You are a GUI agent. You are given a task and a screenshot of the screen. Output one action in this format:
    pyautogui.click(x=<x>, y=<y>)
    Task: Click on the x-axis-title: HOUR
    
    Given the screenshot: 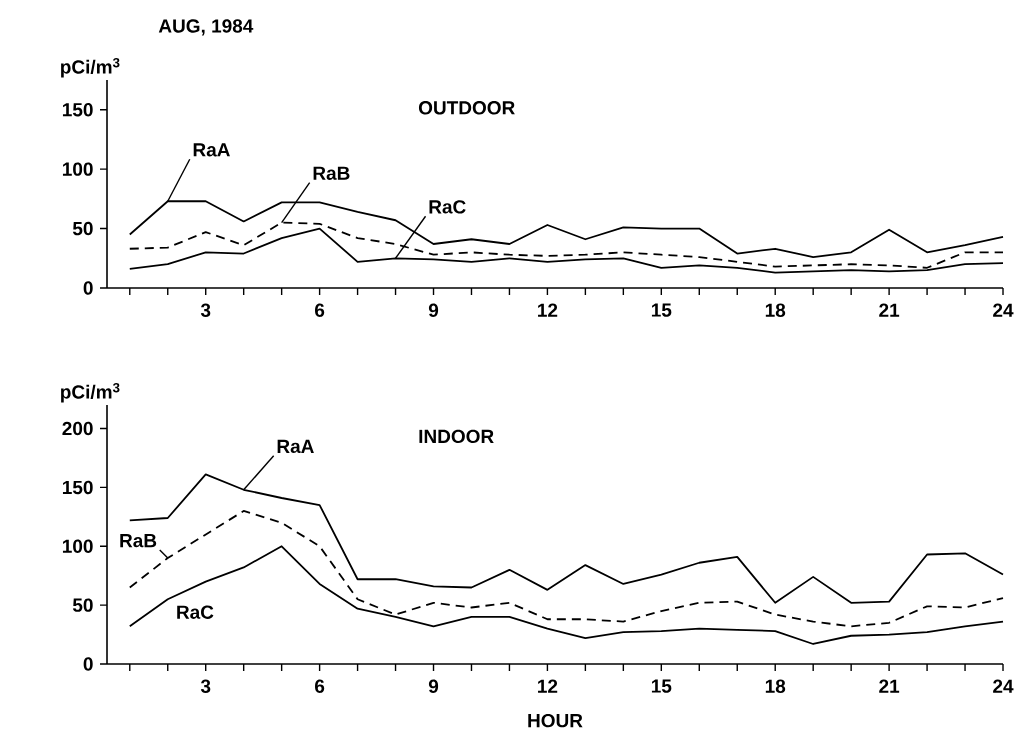 What is the action you would take?
    pyautogui.click(x=555, y=720)
    